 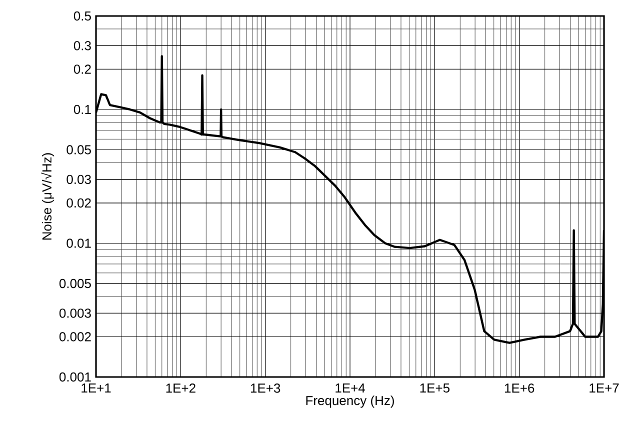 I want to click on y-axis-title: Noise (μV/√Hz), so click(x=47, y=196).